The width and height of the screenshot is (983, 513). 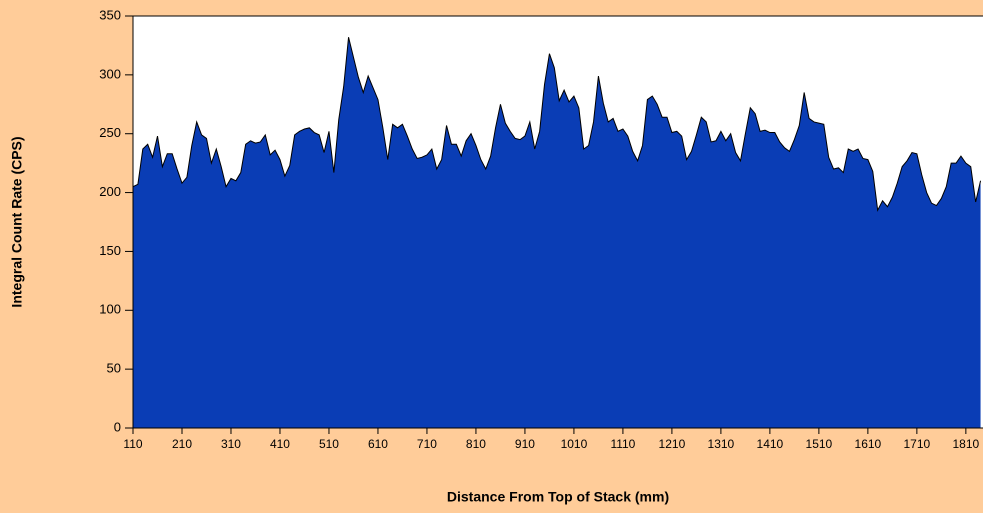 I want to click on x-tick-label: 810, so click(x=476, y=444).